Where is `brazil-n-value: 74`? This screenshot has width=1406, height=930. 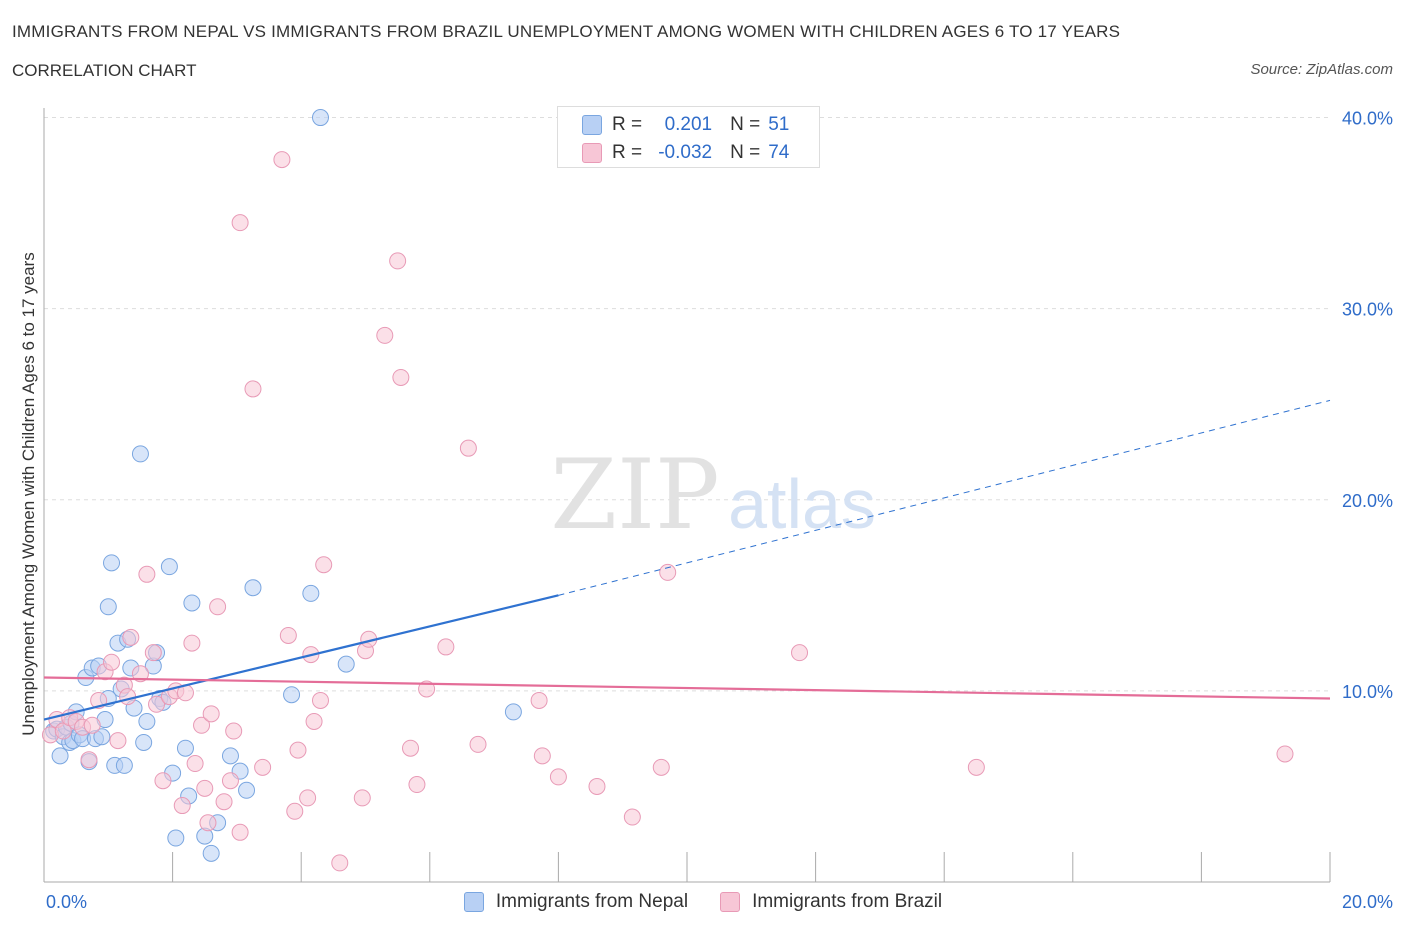
brazil-n-value: 74 is located at coordinates (779, 152).